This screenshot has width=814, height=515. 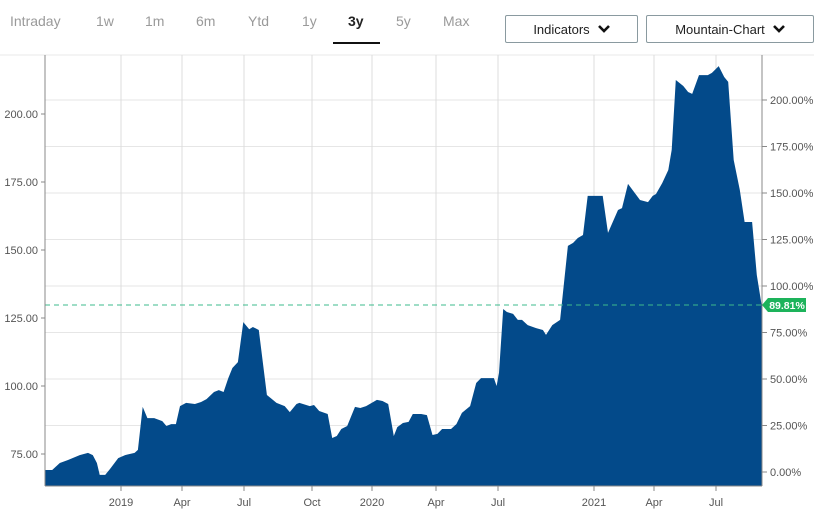 I want to click on left-tick-label: 75.00, so click(x=24, y=455).